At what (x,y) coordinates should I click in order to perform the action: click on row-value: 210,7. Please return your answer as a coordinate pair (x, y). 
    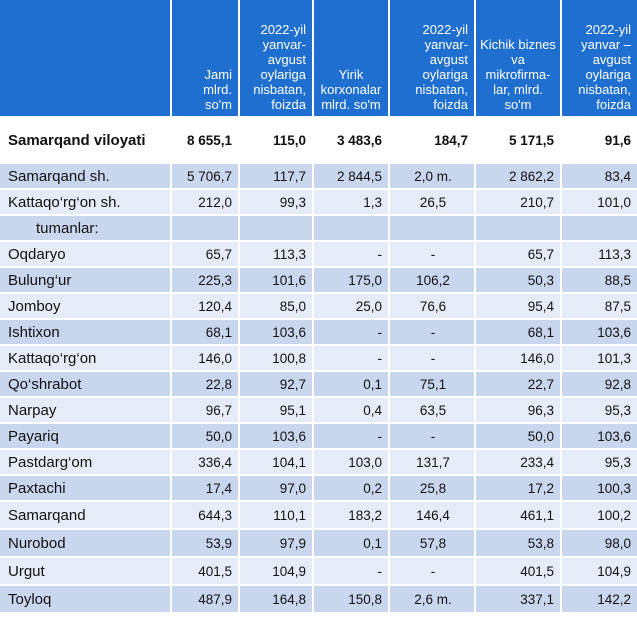
    Looking at the image, I should click on (517, 203).